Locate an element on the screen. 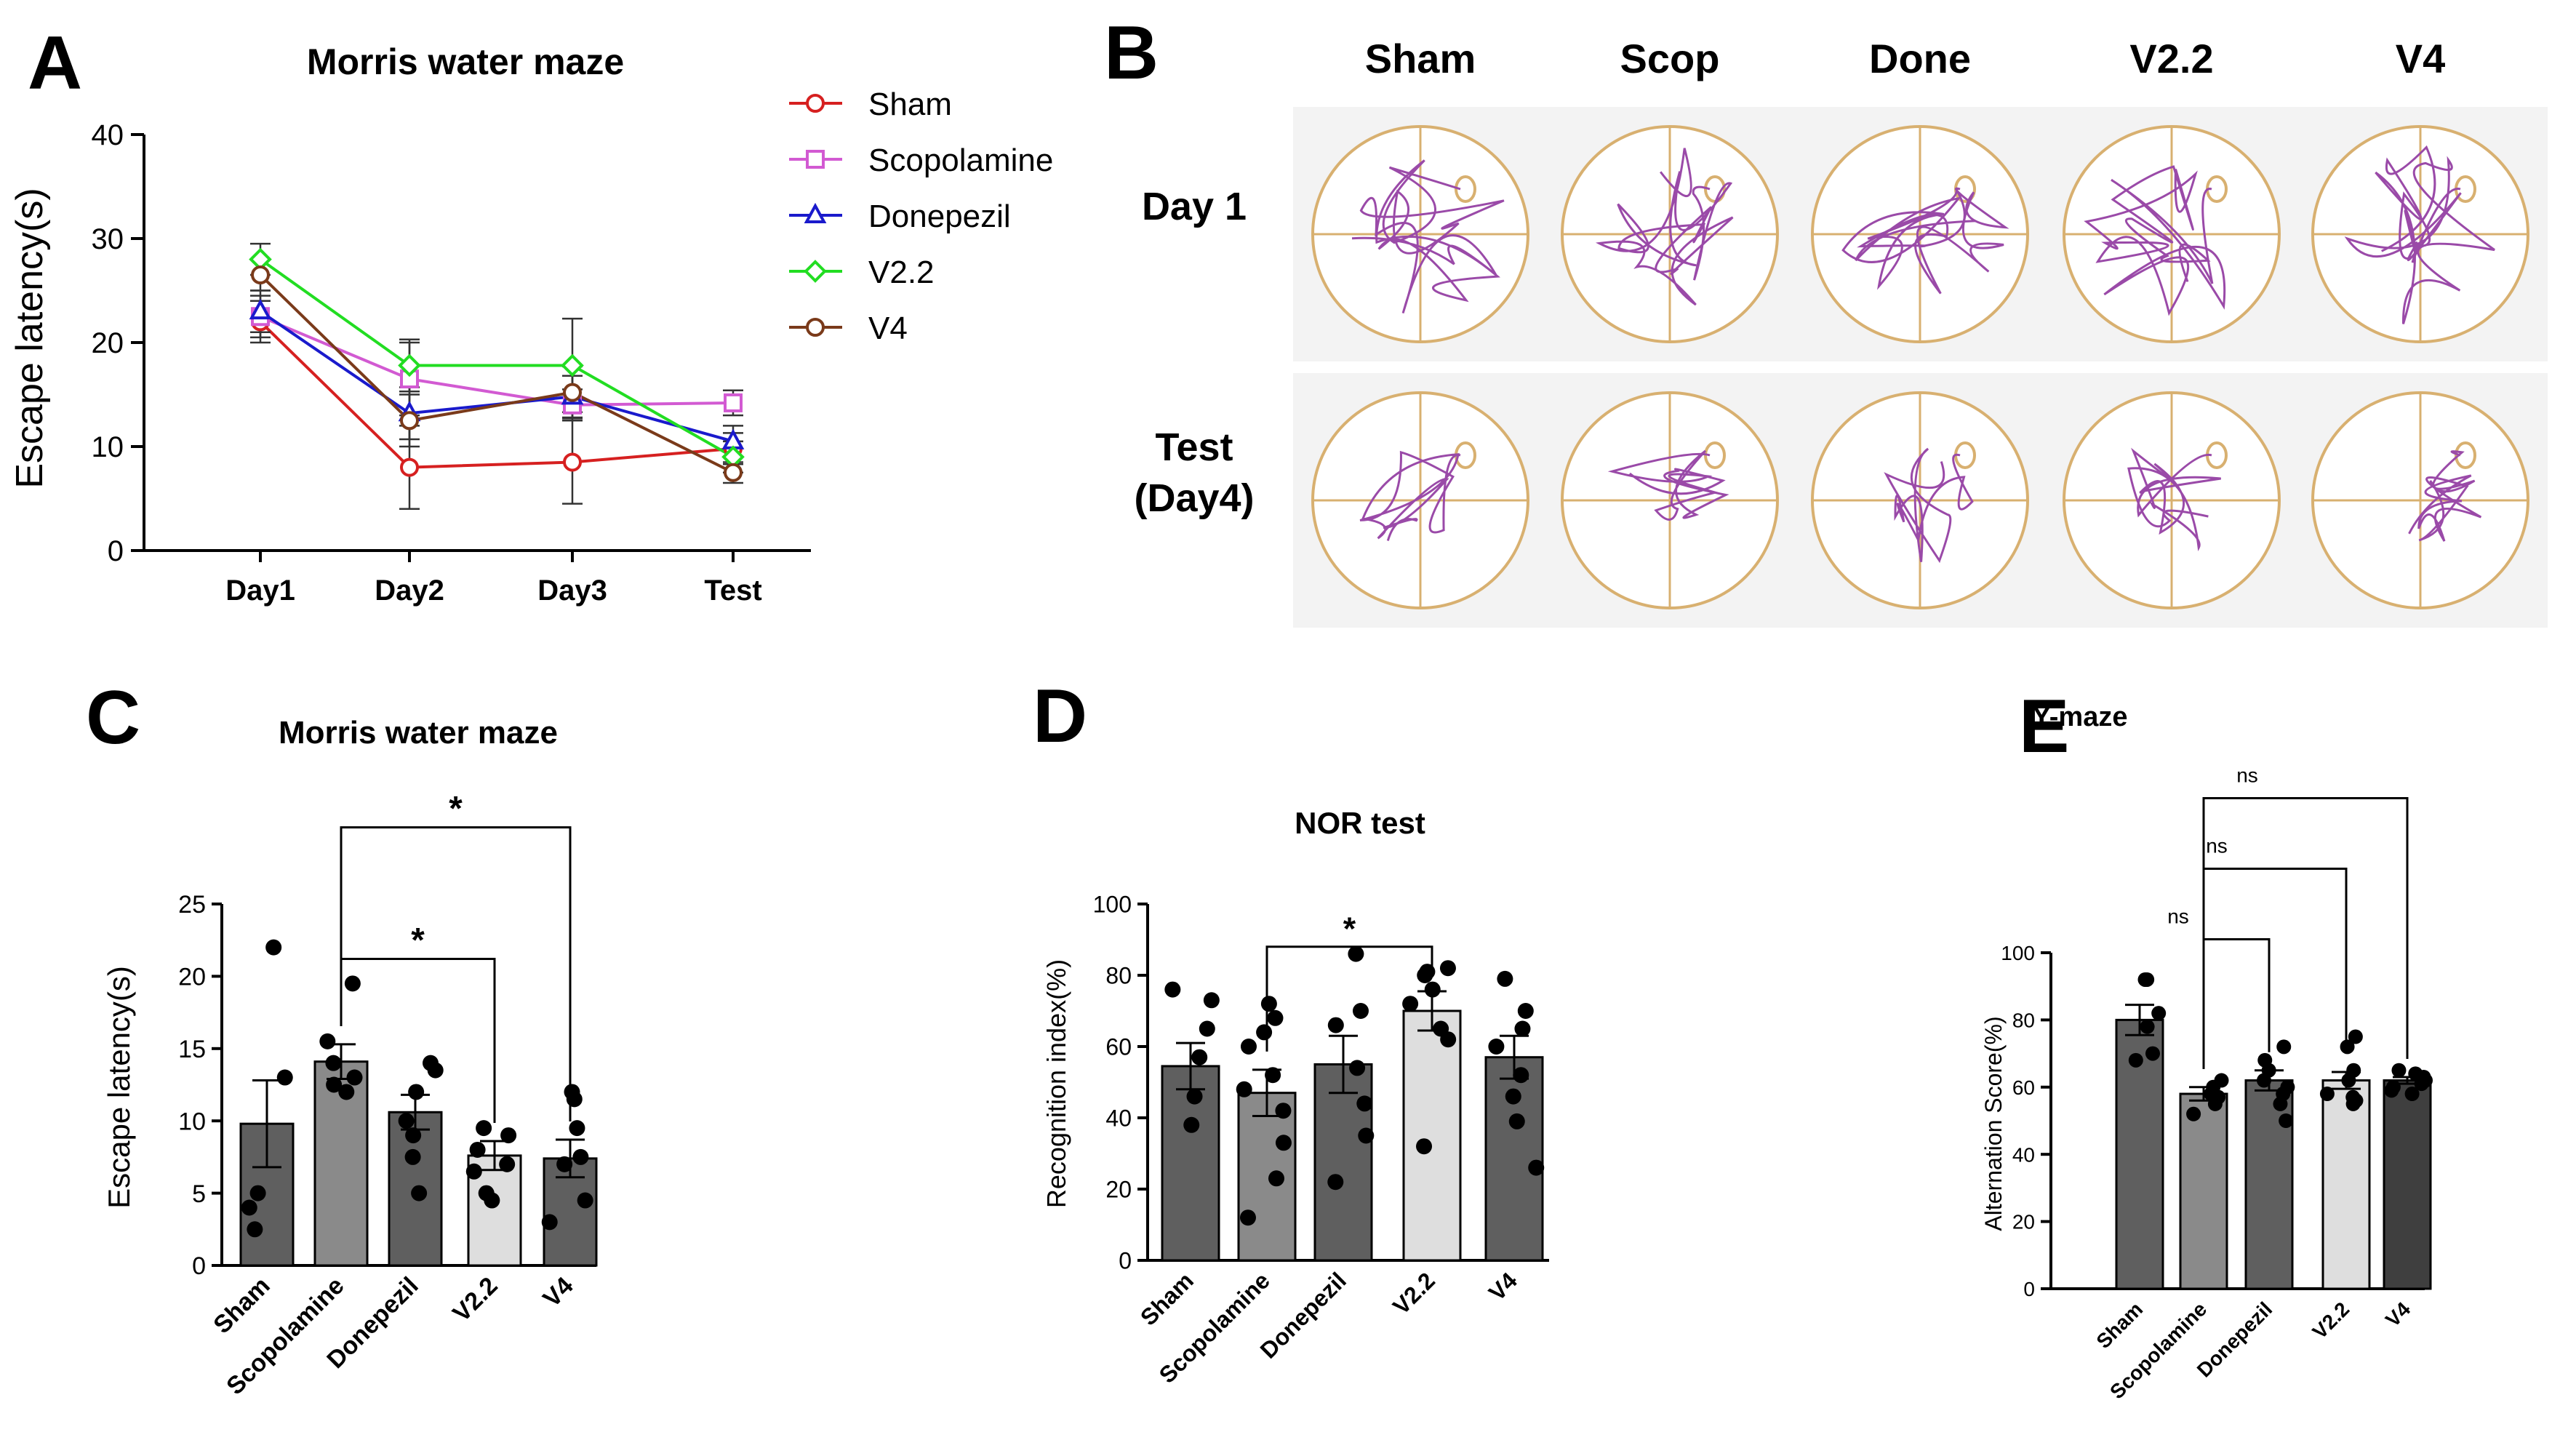  panel-a-x-tick-label: Test is located at coordinates (732, 591).